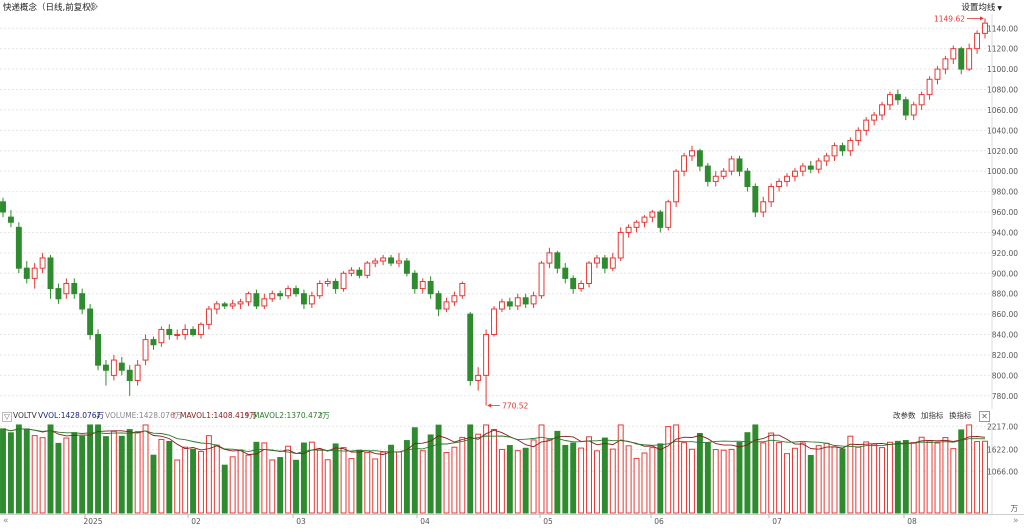 This screenshot has width=1024, height=529. Describe the element at coordinates (960, 415) in the screenshot. I see `switch-indicator-button: 换指标` at that location.